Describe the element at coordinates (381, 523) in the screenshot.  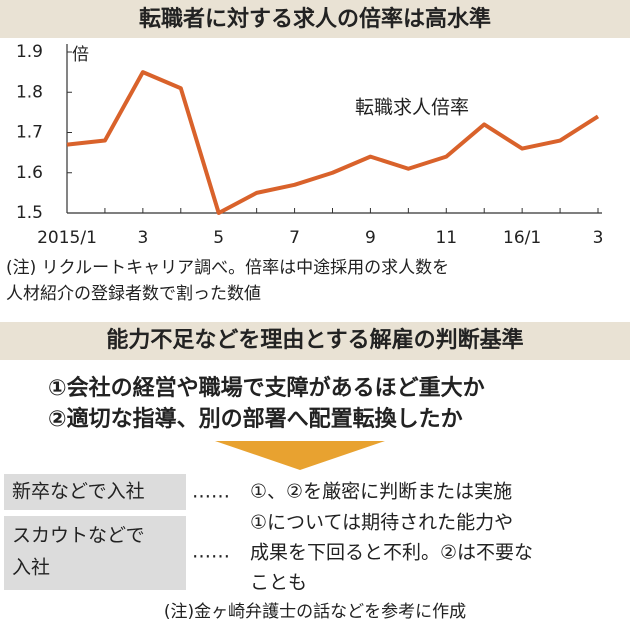
I see `case-text: ①については期待された能力や` at that location.